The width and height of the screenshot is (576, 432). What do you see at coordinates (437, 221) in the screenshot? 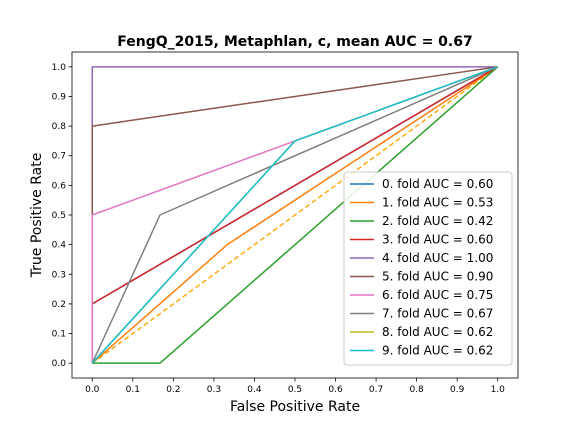
I see `legend-label: 2. fold AUC = 0.42` at bounding box center [437, 221].